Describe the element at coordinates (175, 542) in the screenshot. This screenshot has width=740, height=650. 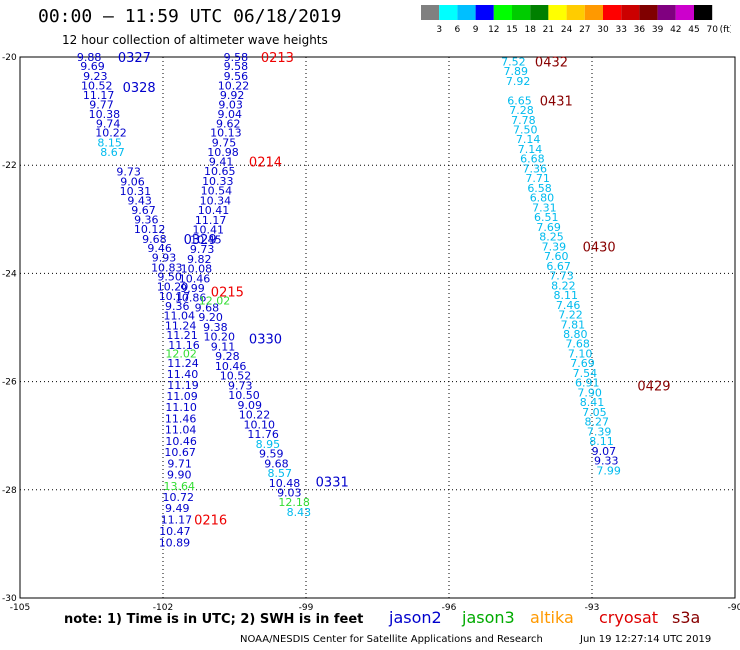
I see `swh-value: 10.89` at that location.